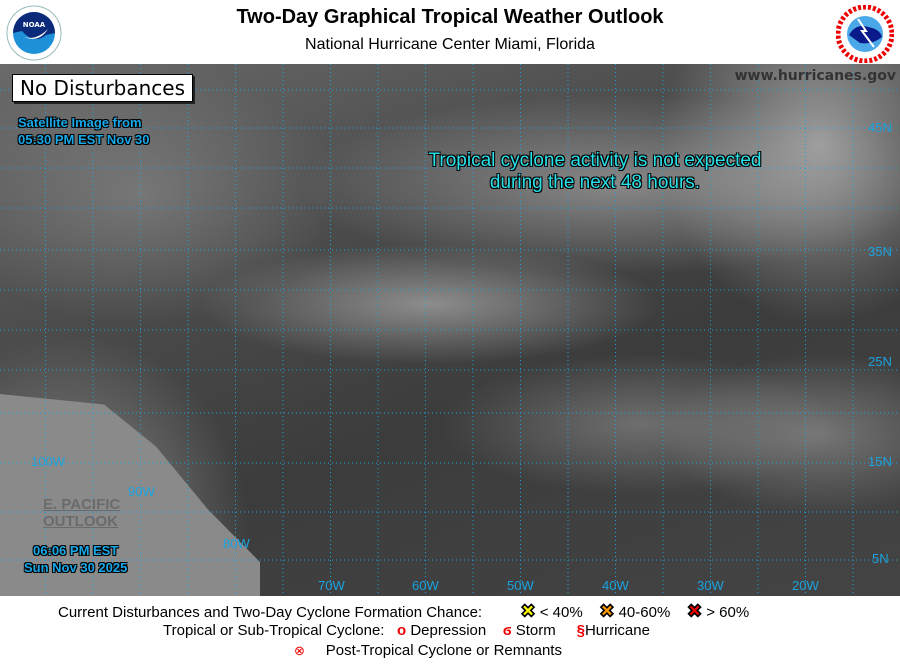 The width and height of the screenshot is (900, 665). I want to click on lat-label: 35N, so click(880, 251).